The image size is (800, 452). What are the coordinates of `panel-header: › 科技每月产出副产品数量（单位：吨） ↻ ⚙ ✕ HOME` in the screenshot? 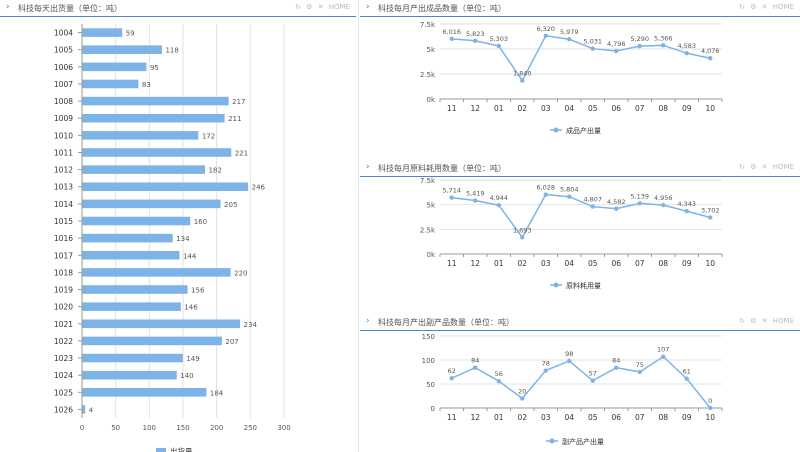 It's located at (580, 322).